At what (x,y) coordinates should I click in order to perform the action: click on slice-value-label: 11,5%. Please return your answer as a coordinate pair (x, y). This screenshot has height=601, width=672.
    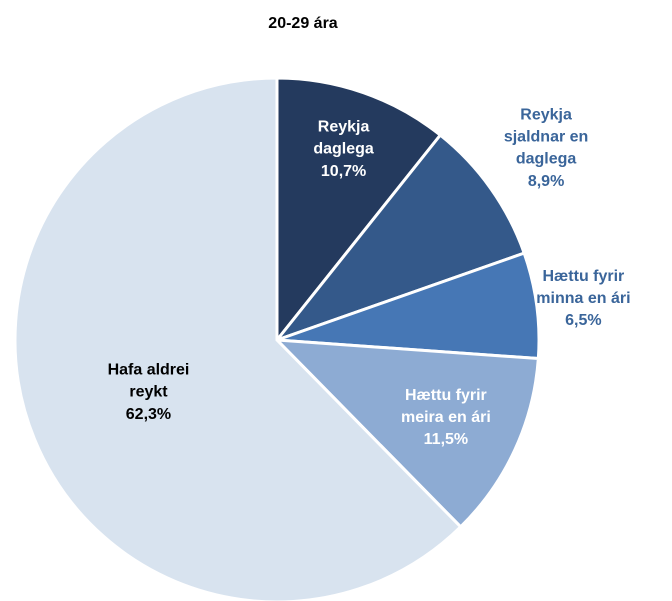
    Looking at the image, I should click on (446, 439).